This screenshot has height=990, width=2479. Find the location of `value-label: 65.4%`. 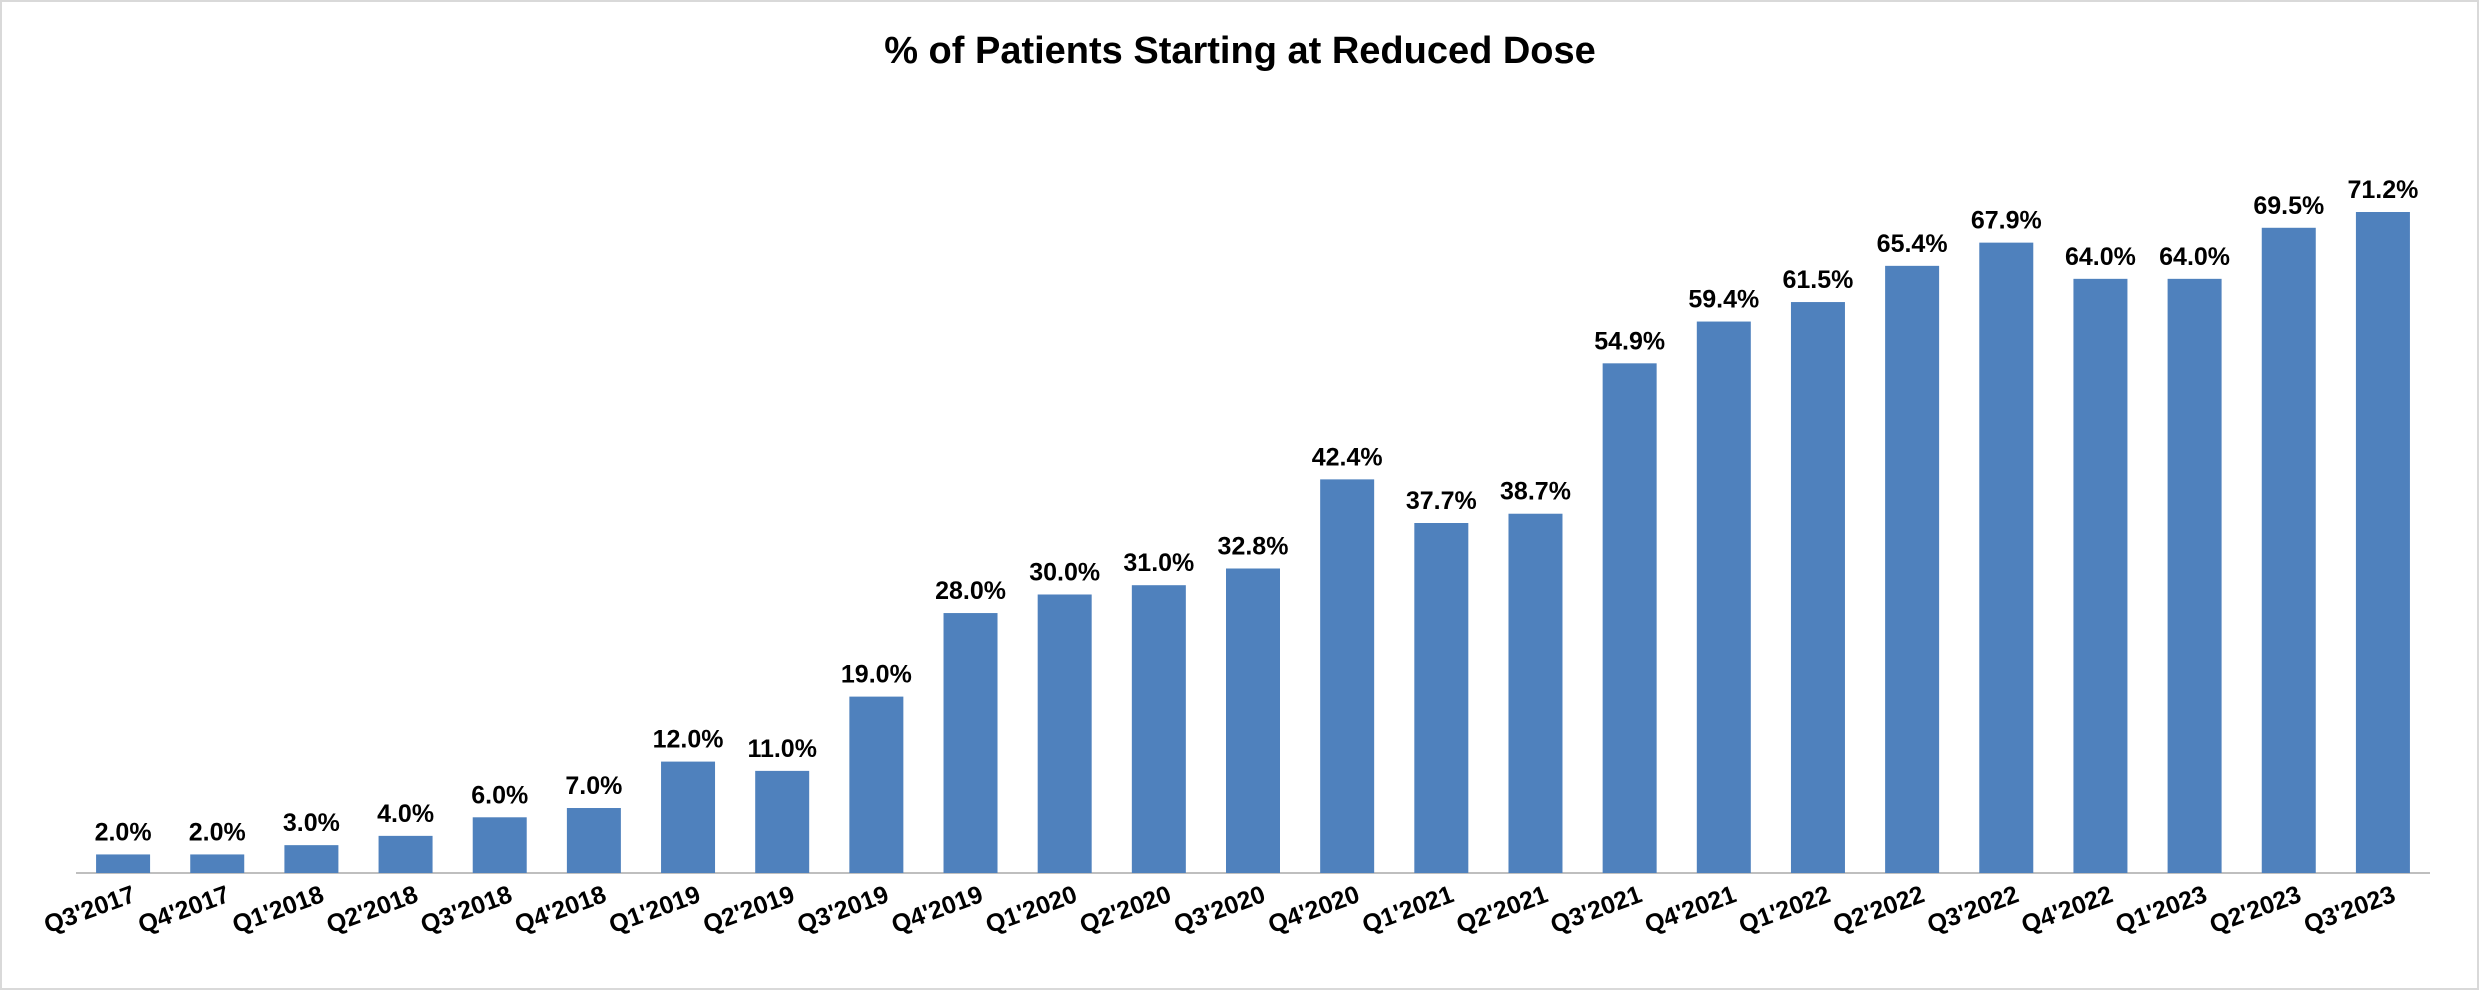

value-label: 65.4% is located at coordinates (1912, 244).